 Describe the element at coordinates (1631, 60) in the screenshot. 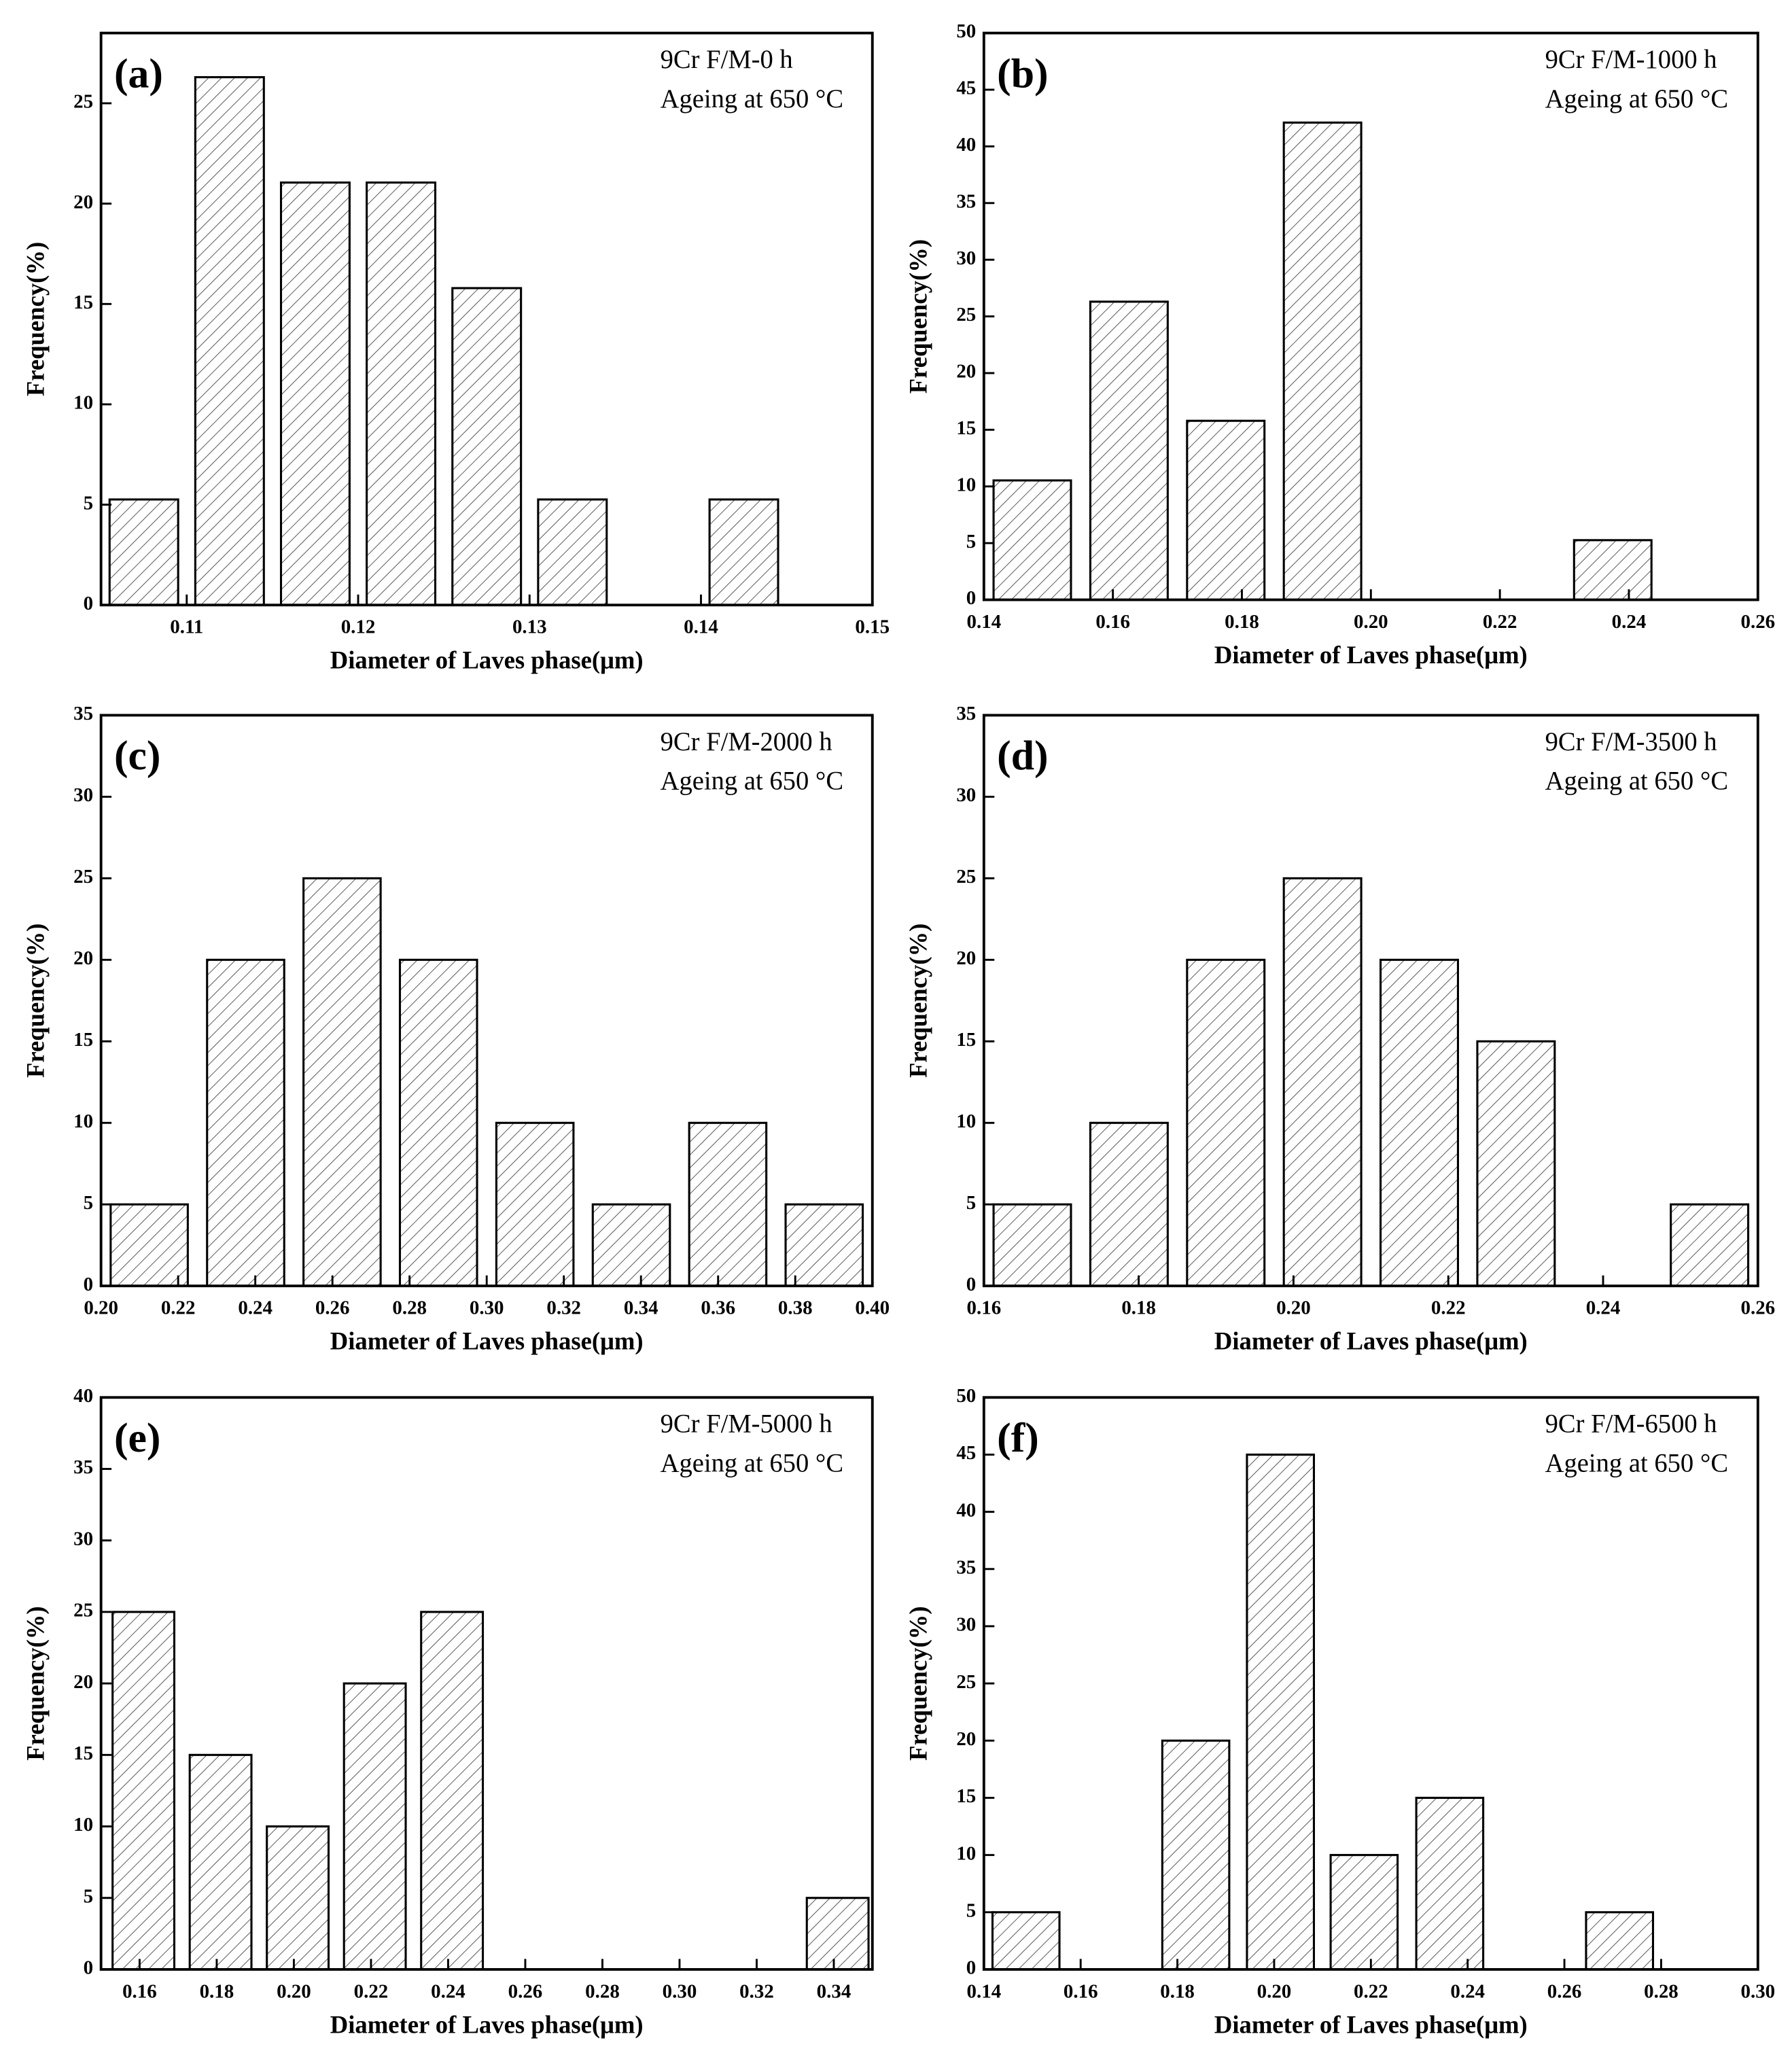

I see `annotation: 9Cr F/M-1000 h` at that location.